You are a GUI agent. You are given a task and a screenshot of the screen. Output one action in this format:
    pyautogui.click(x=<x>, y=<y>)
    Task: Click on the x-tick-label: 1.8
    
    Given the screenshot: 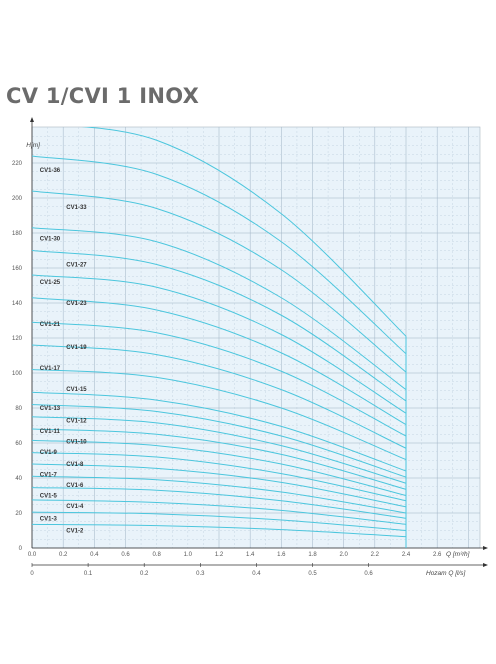 What is the action you would take?
    pyautogui.click(x=312, y=555)
    